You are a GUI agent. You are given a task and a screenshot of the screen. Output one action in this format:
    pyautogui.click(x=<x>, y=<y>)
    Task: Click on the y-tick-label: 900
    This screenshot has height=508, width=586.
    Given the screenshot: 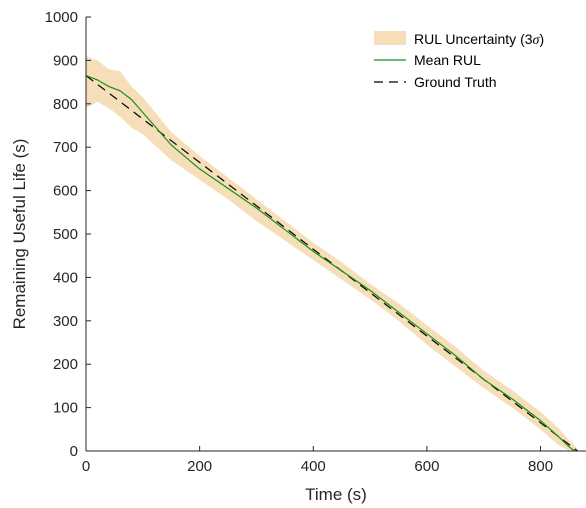 What is the action you would take?
    pyautogui.click(x=65, y=60)
    